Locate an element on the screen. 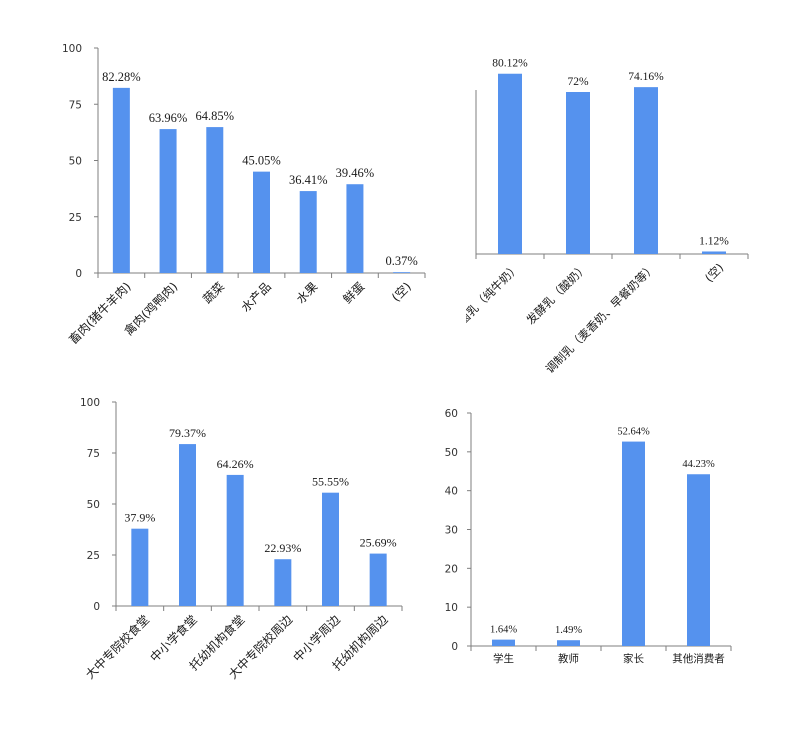 The height and width of the screenshot is (729, 800). data-label: 74.16% is located at coordinates (646, 77).